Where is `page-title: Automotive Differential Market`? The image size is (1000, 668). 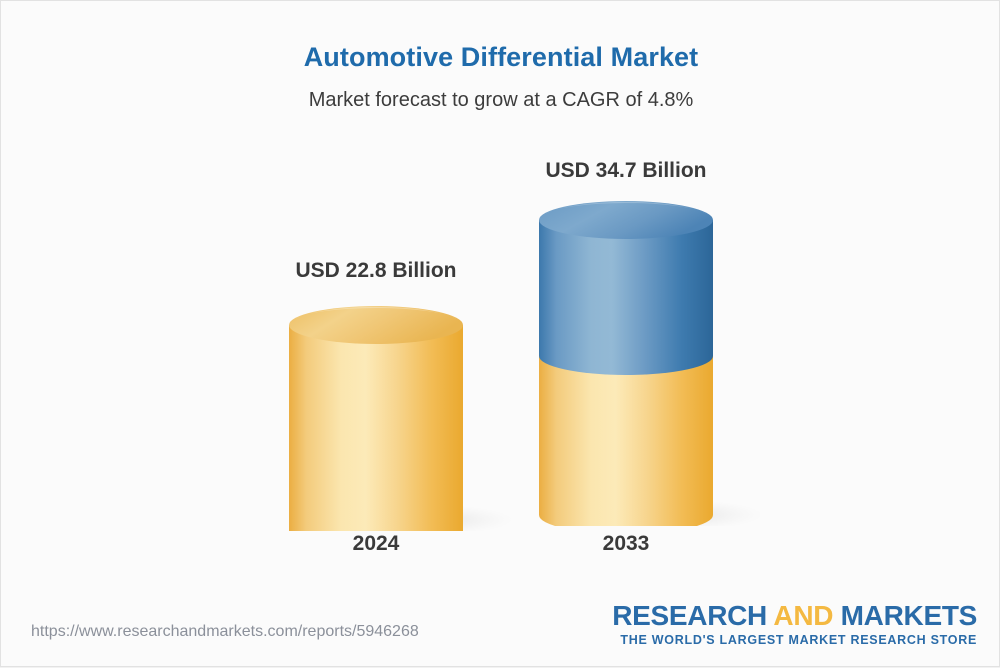
page-title: Automotive Differential Market is located at coordinates (501, 57).